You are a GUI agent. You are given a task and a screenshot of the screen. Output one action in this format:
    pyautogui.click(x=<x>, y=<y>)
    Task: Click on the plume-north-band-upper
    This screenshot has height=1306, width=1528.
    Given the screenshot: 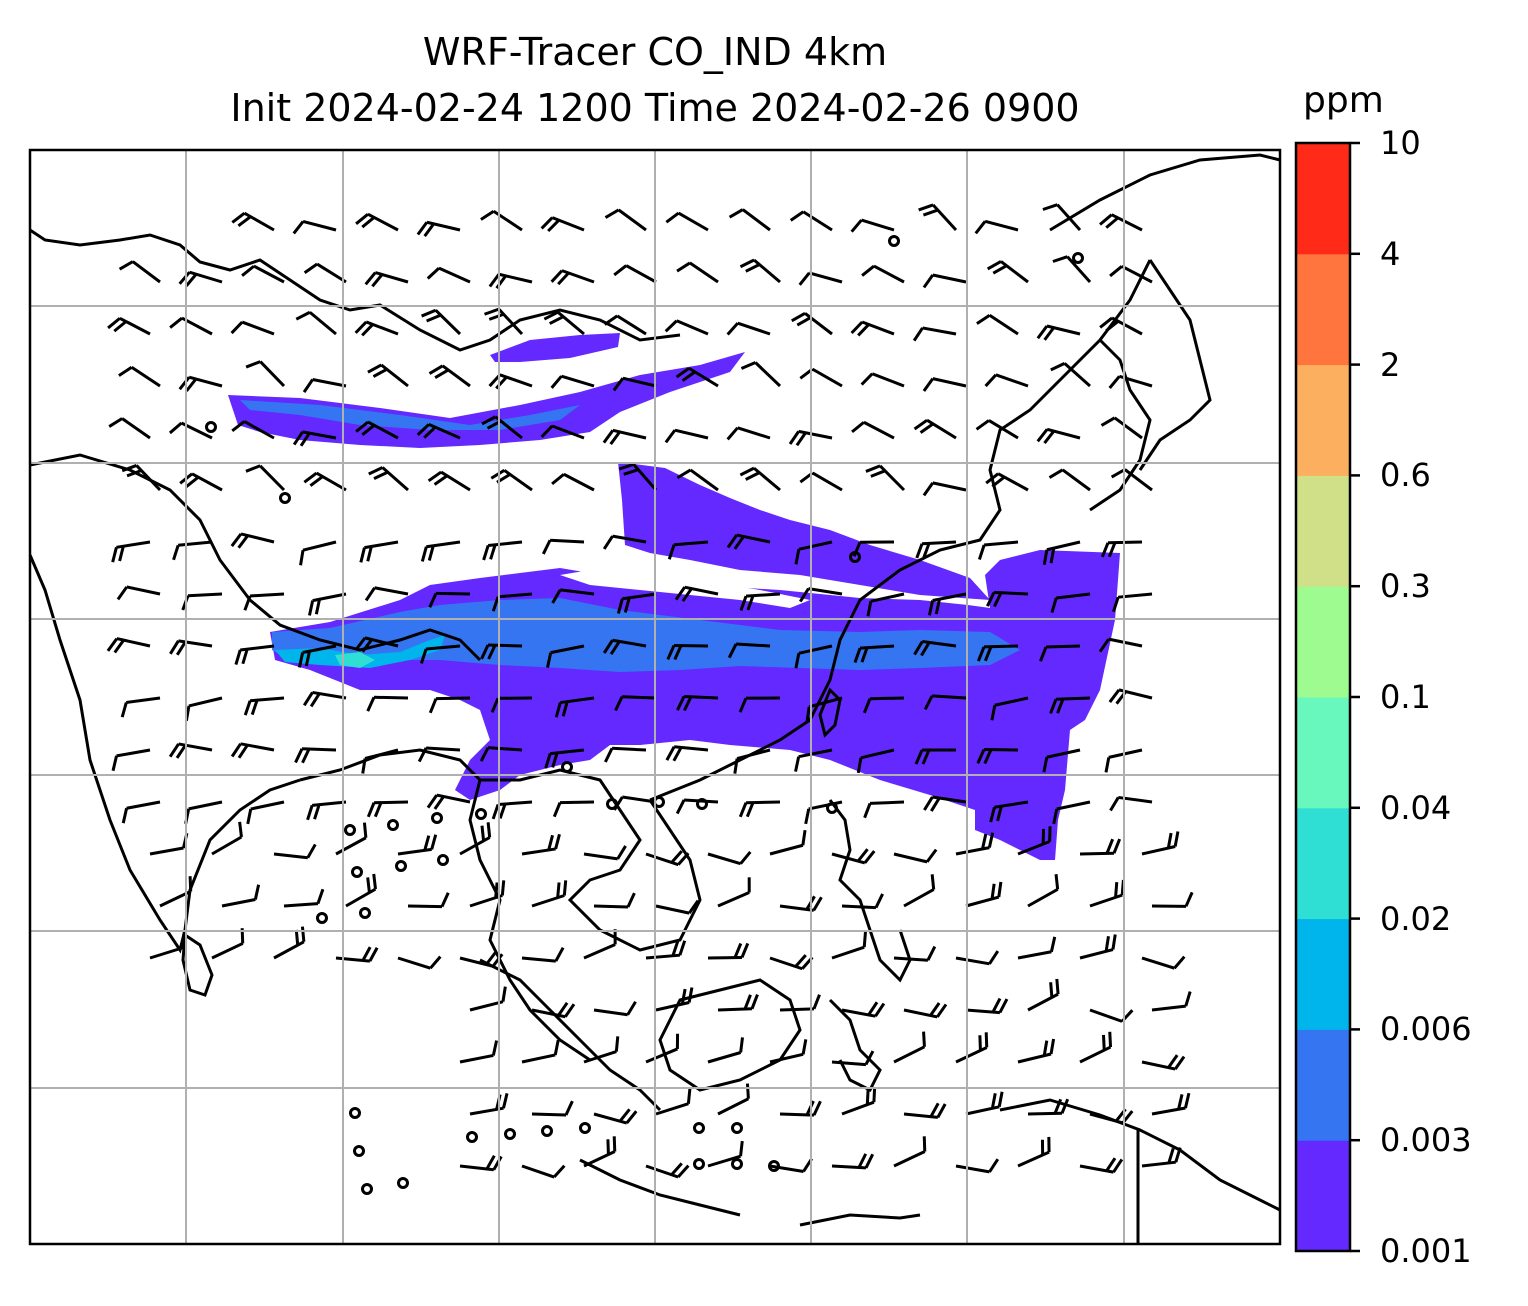 What is the action you would take?
    pyautogui.click(x=555, y=347)
    